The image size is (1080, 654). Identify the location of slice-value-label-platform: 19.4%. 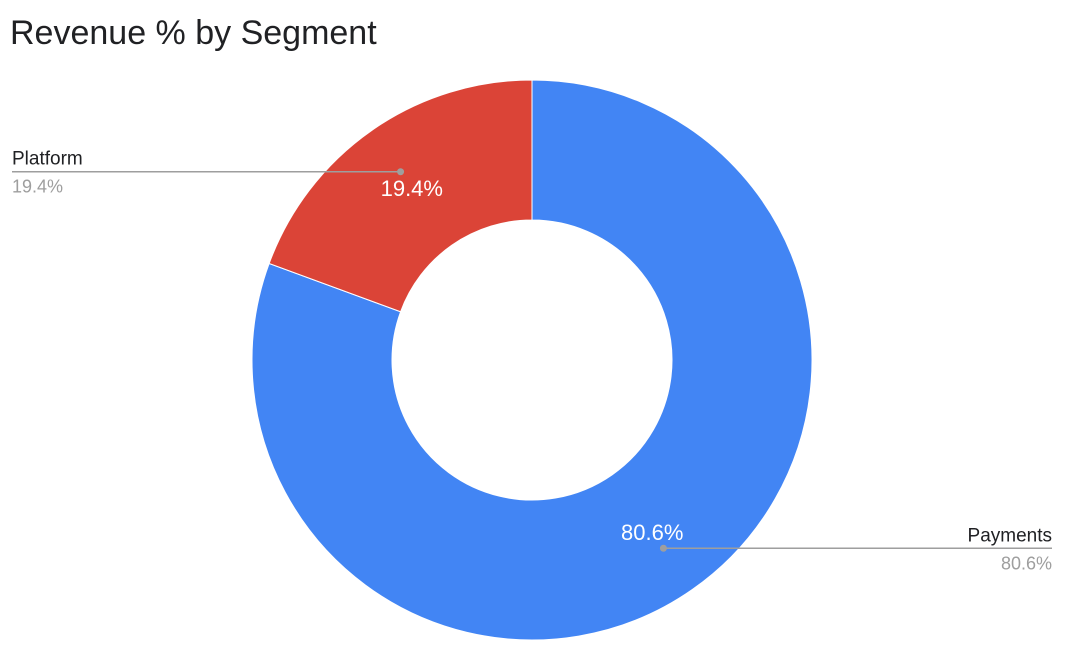
(412, 188).